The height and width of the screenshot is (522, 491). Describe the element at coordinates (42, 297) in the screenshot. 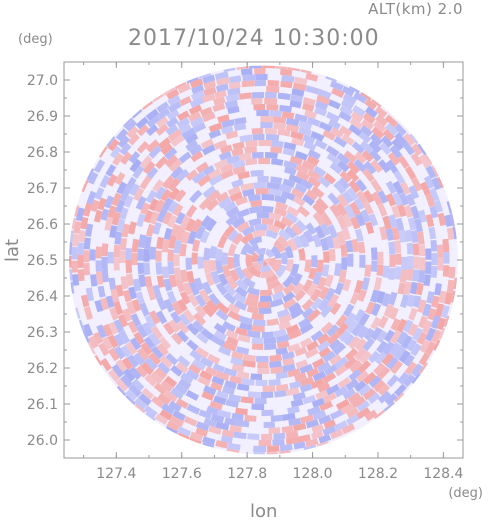

I see `y-tick-label: 26.4` at that location.